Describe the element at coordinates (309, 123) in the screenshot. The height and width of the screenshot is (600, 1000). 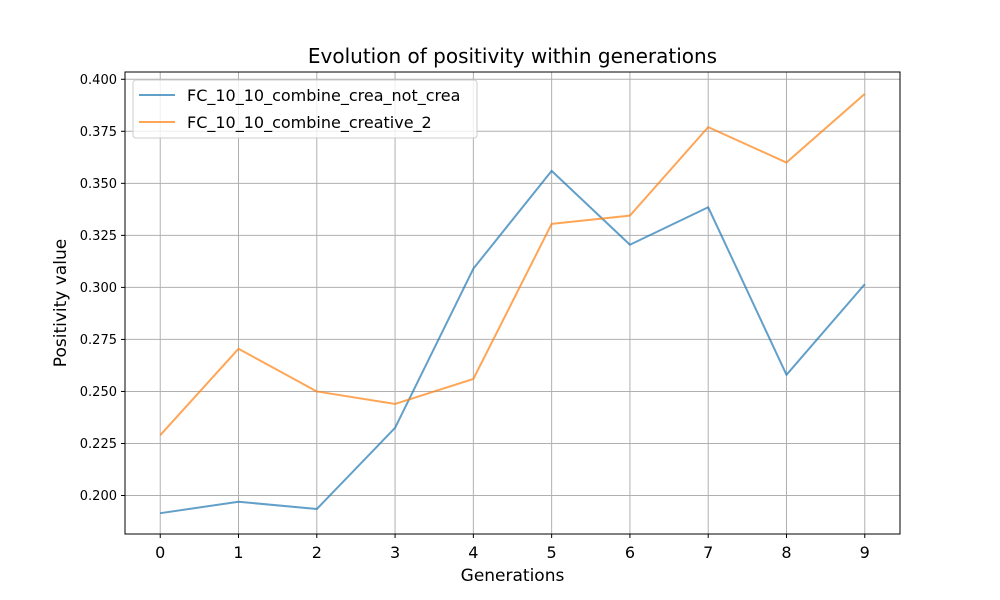
I see `legend-label-series-2: FC_10_10_combine_creative_2` at that location.